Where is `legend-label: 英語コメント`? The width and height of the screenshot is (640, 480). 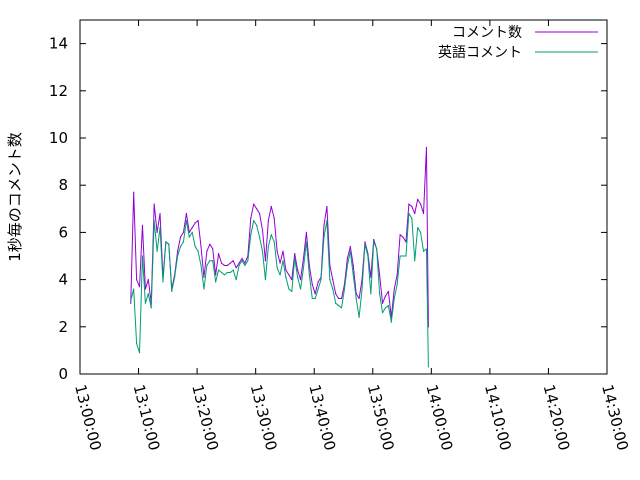
legend-label: 英語コメント is located at coordinates (480, 52).